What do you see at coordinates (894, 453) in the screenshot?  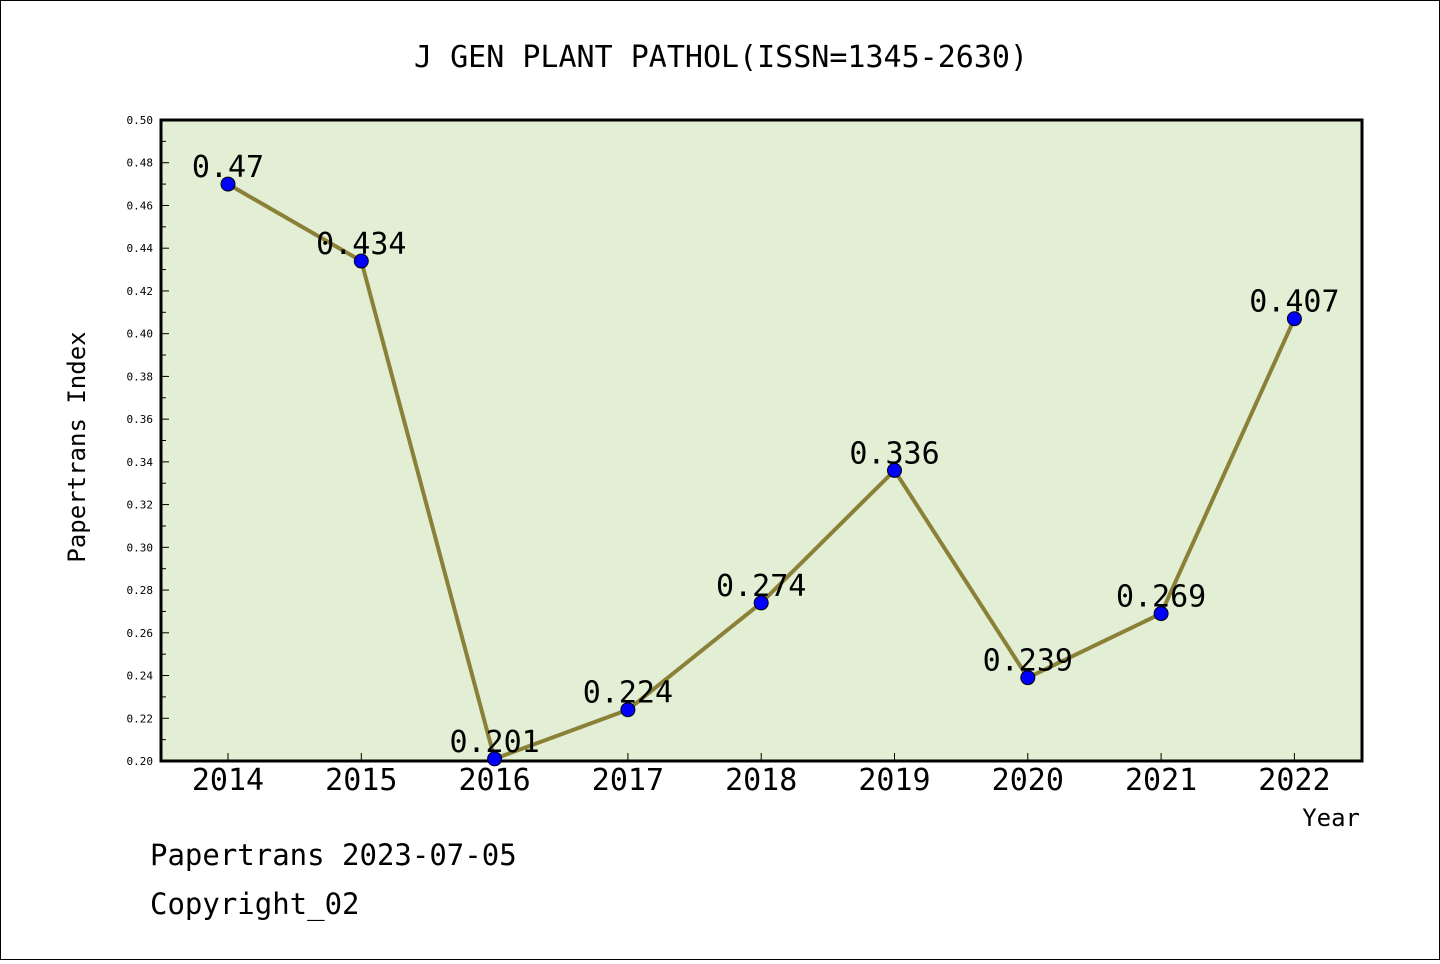 I see `data-label: 0.336` at bounding box center [894, 453].